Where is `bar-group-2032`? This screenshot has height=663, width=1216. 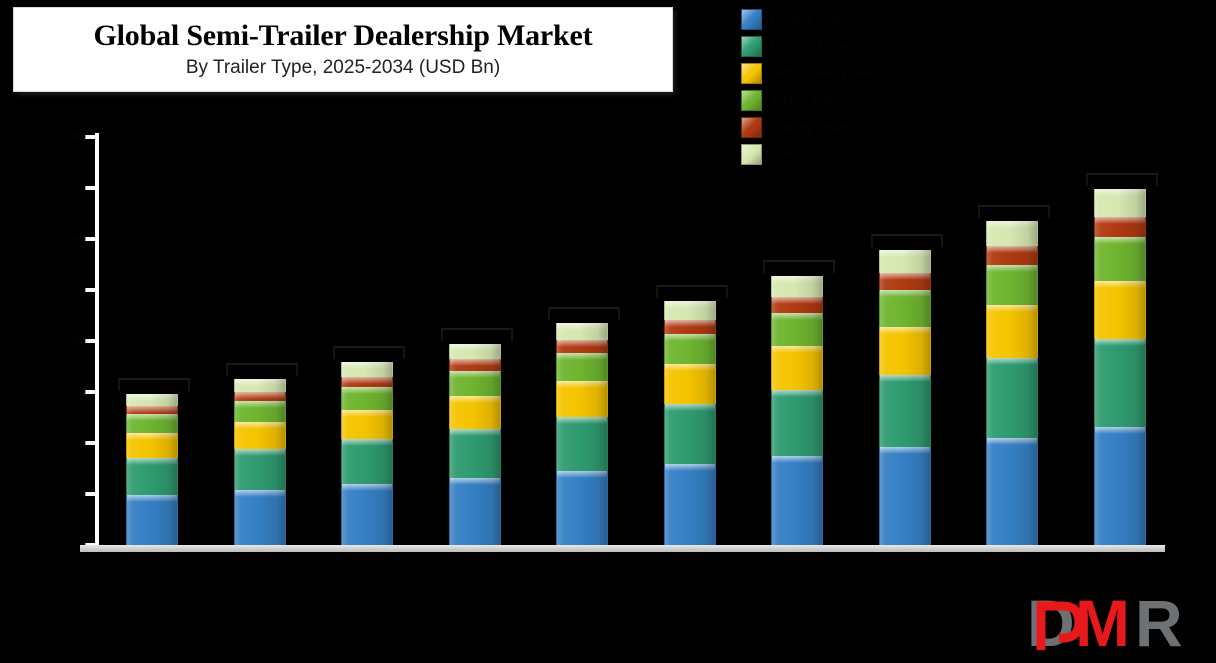
bar-group-2032 is located at coordinates (906, 389).